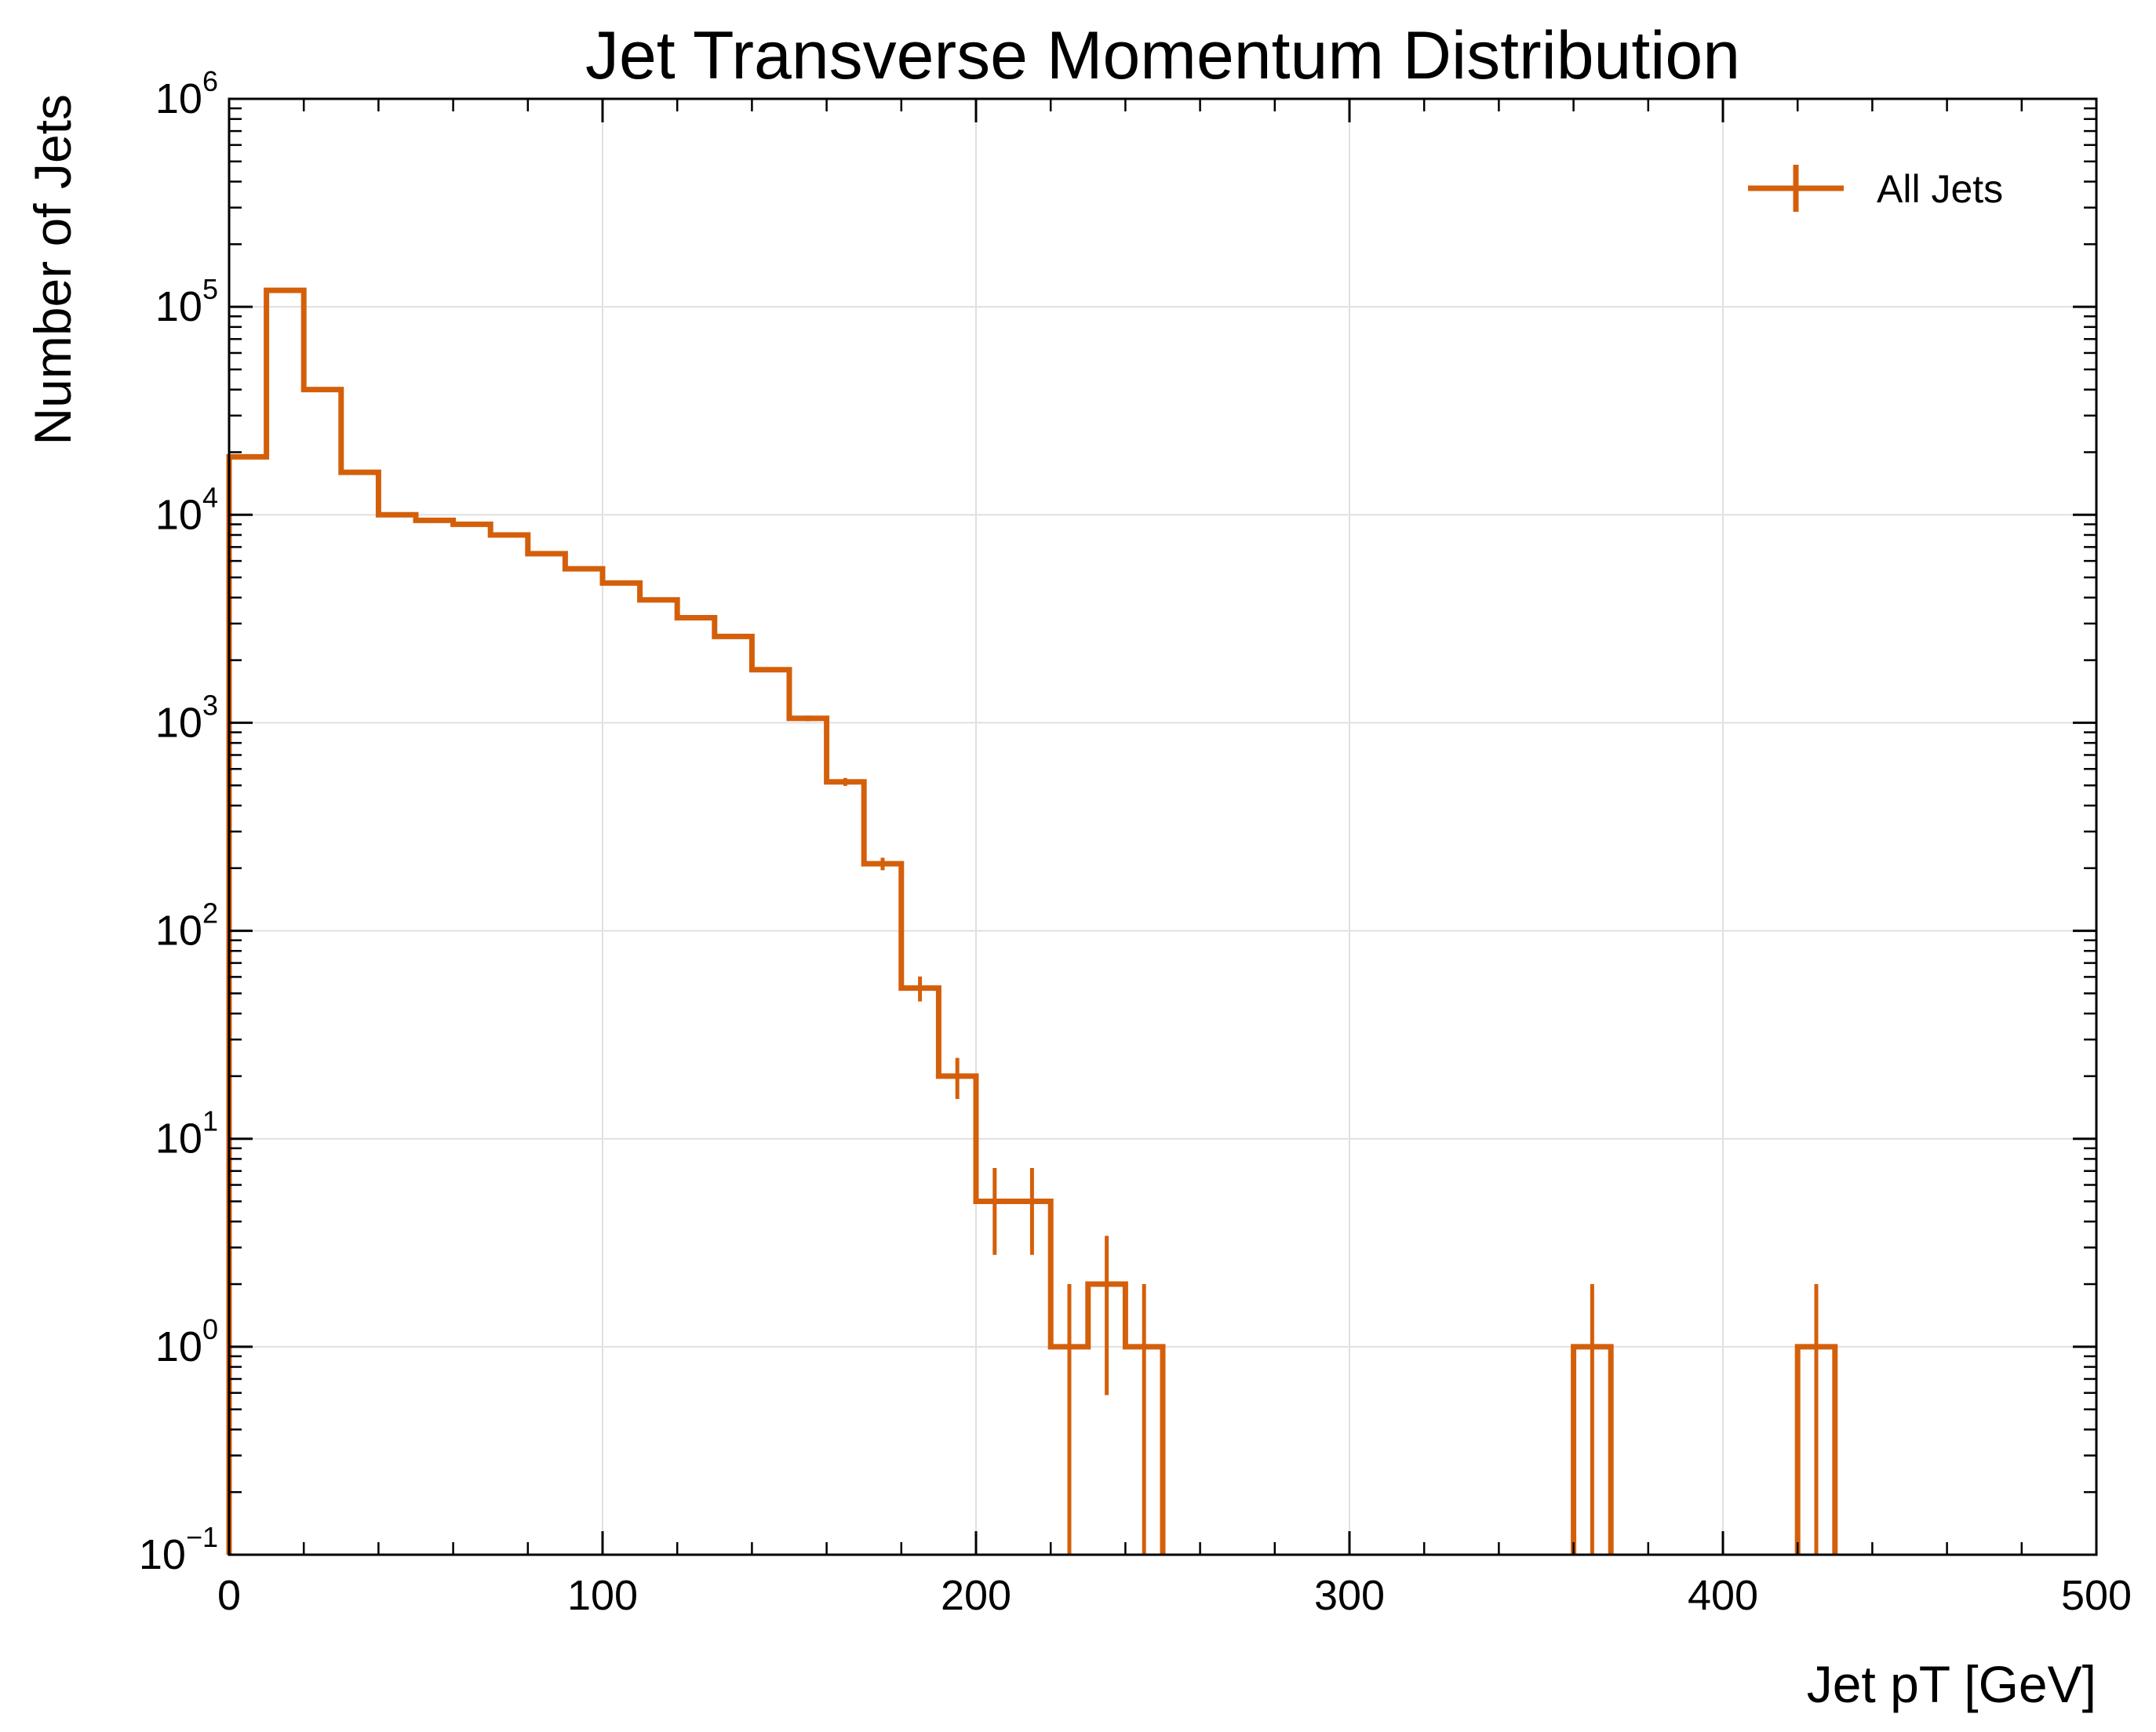 This screenshot has height=1732, width=2156. What do you see at coordinates (178, 1549) in the screenshot?
I see `y-tick-label: 10⁻¹` at bounding box center [178, 1549].